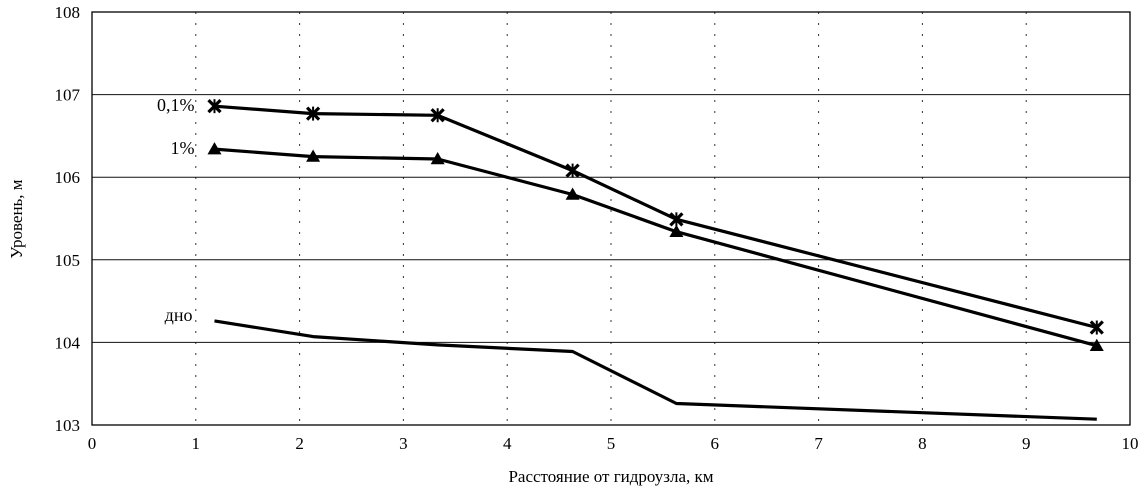 Image resolution: width=1145 pixels, height=489 pixels. Describe the element at coordinates (176, 210) in the screenshot. I see `series-labels: 0,1% 1% дно` at that location.